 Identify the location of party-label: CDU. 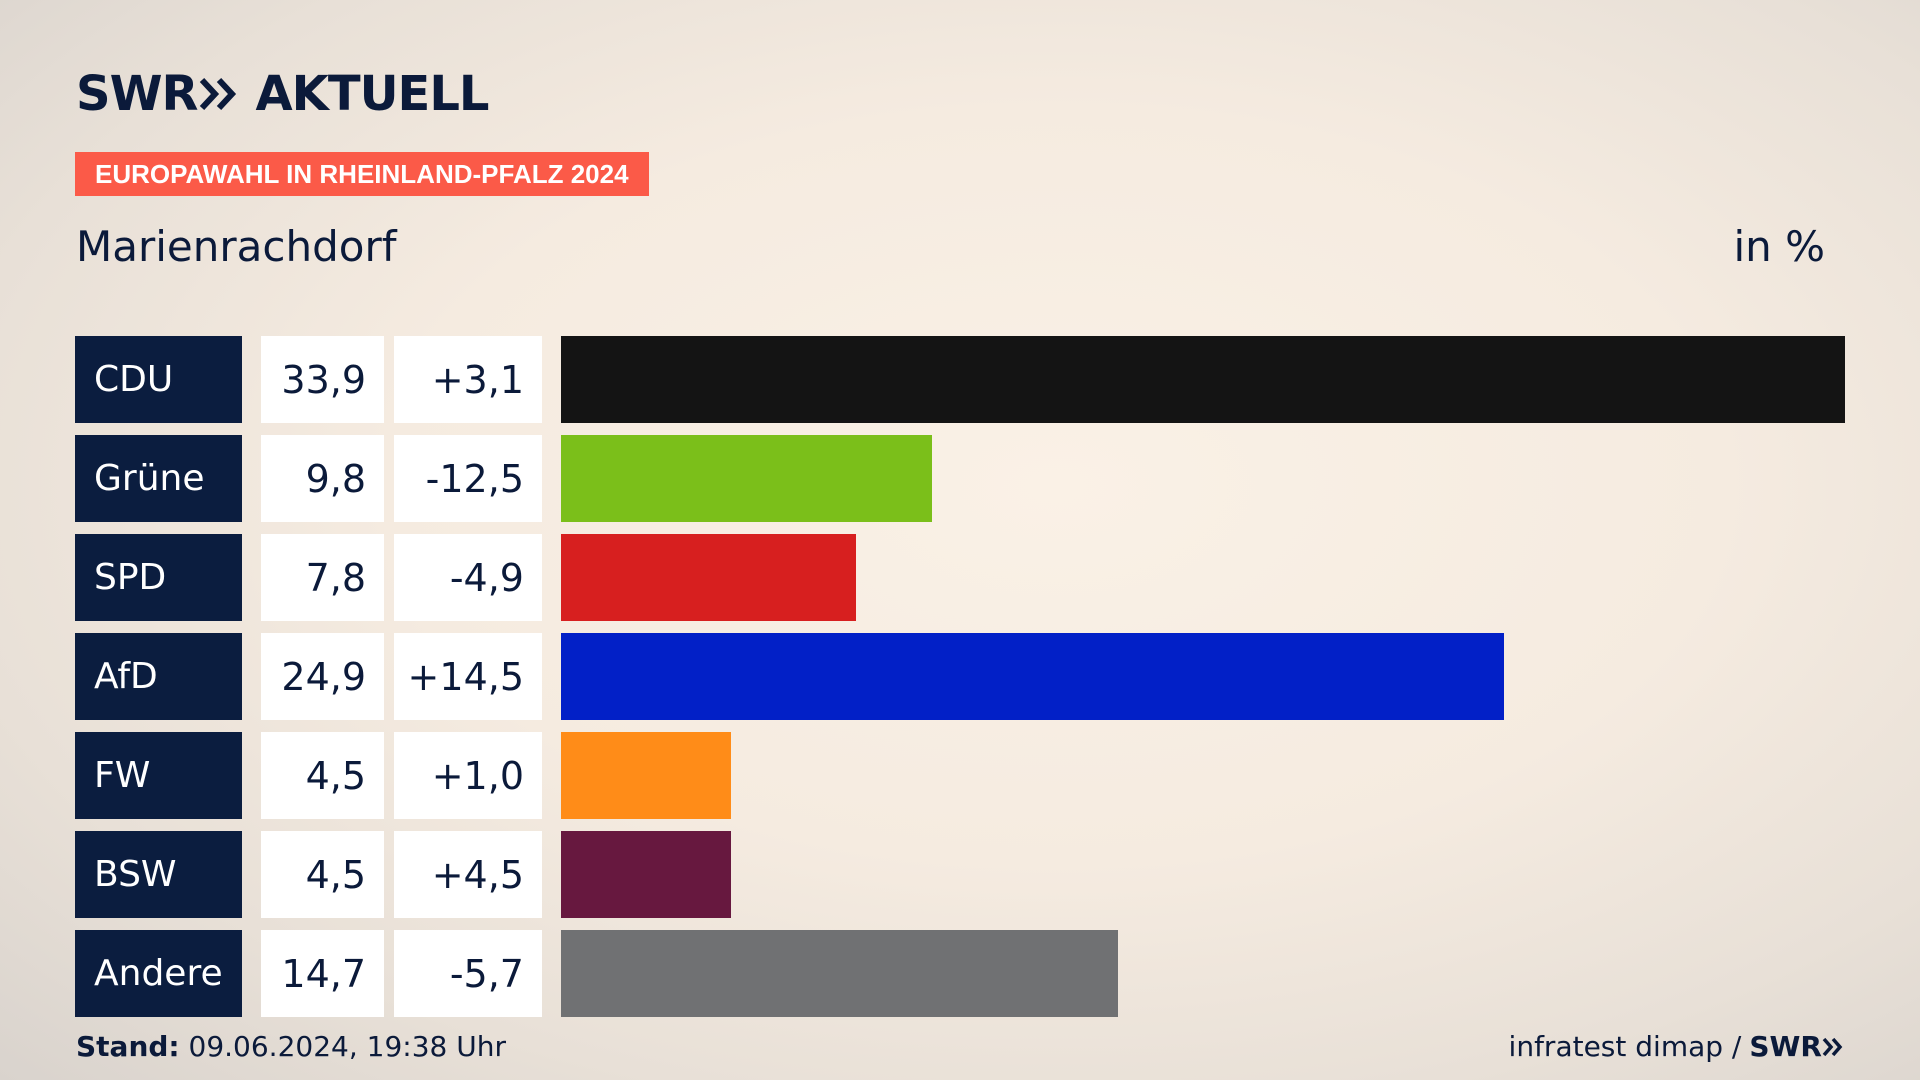
(158, 379).